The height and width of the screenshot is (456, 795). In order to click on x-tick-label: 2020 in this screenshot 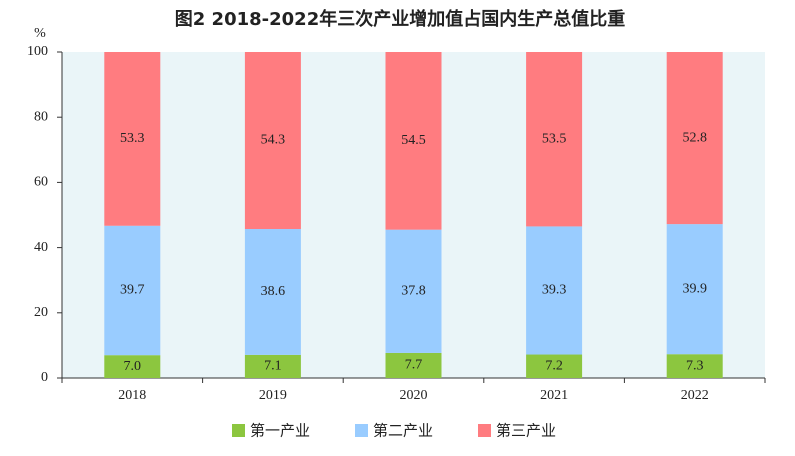, I will do `click(414, 395)`.